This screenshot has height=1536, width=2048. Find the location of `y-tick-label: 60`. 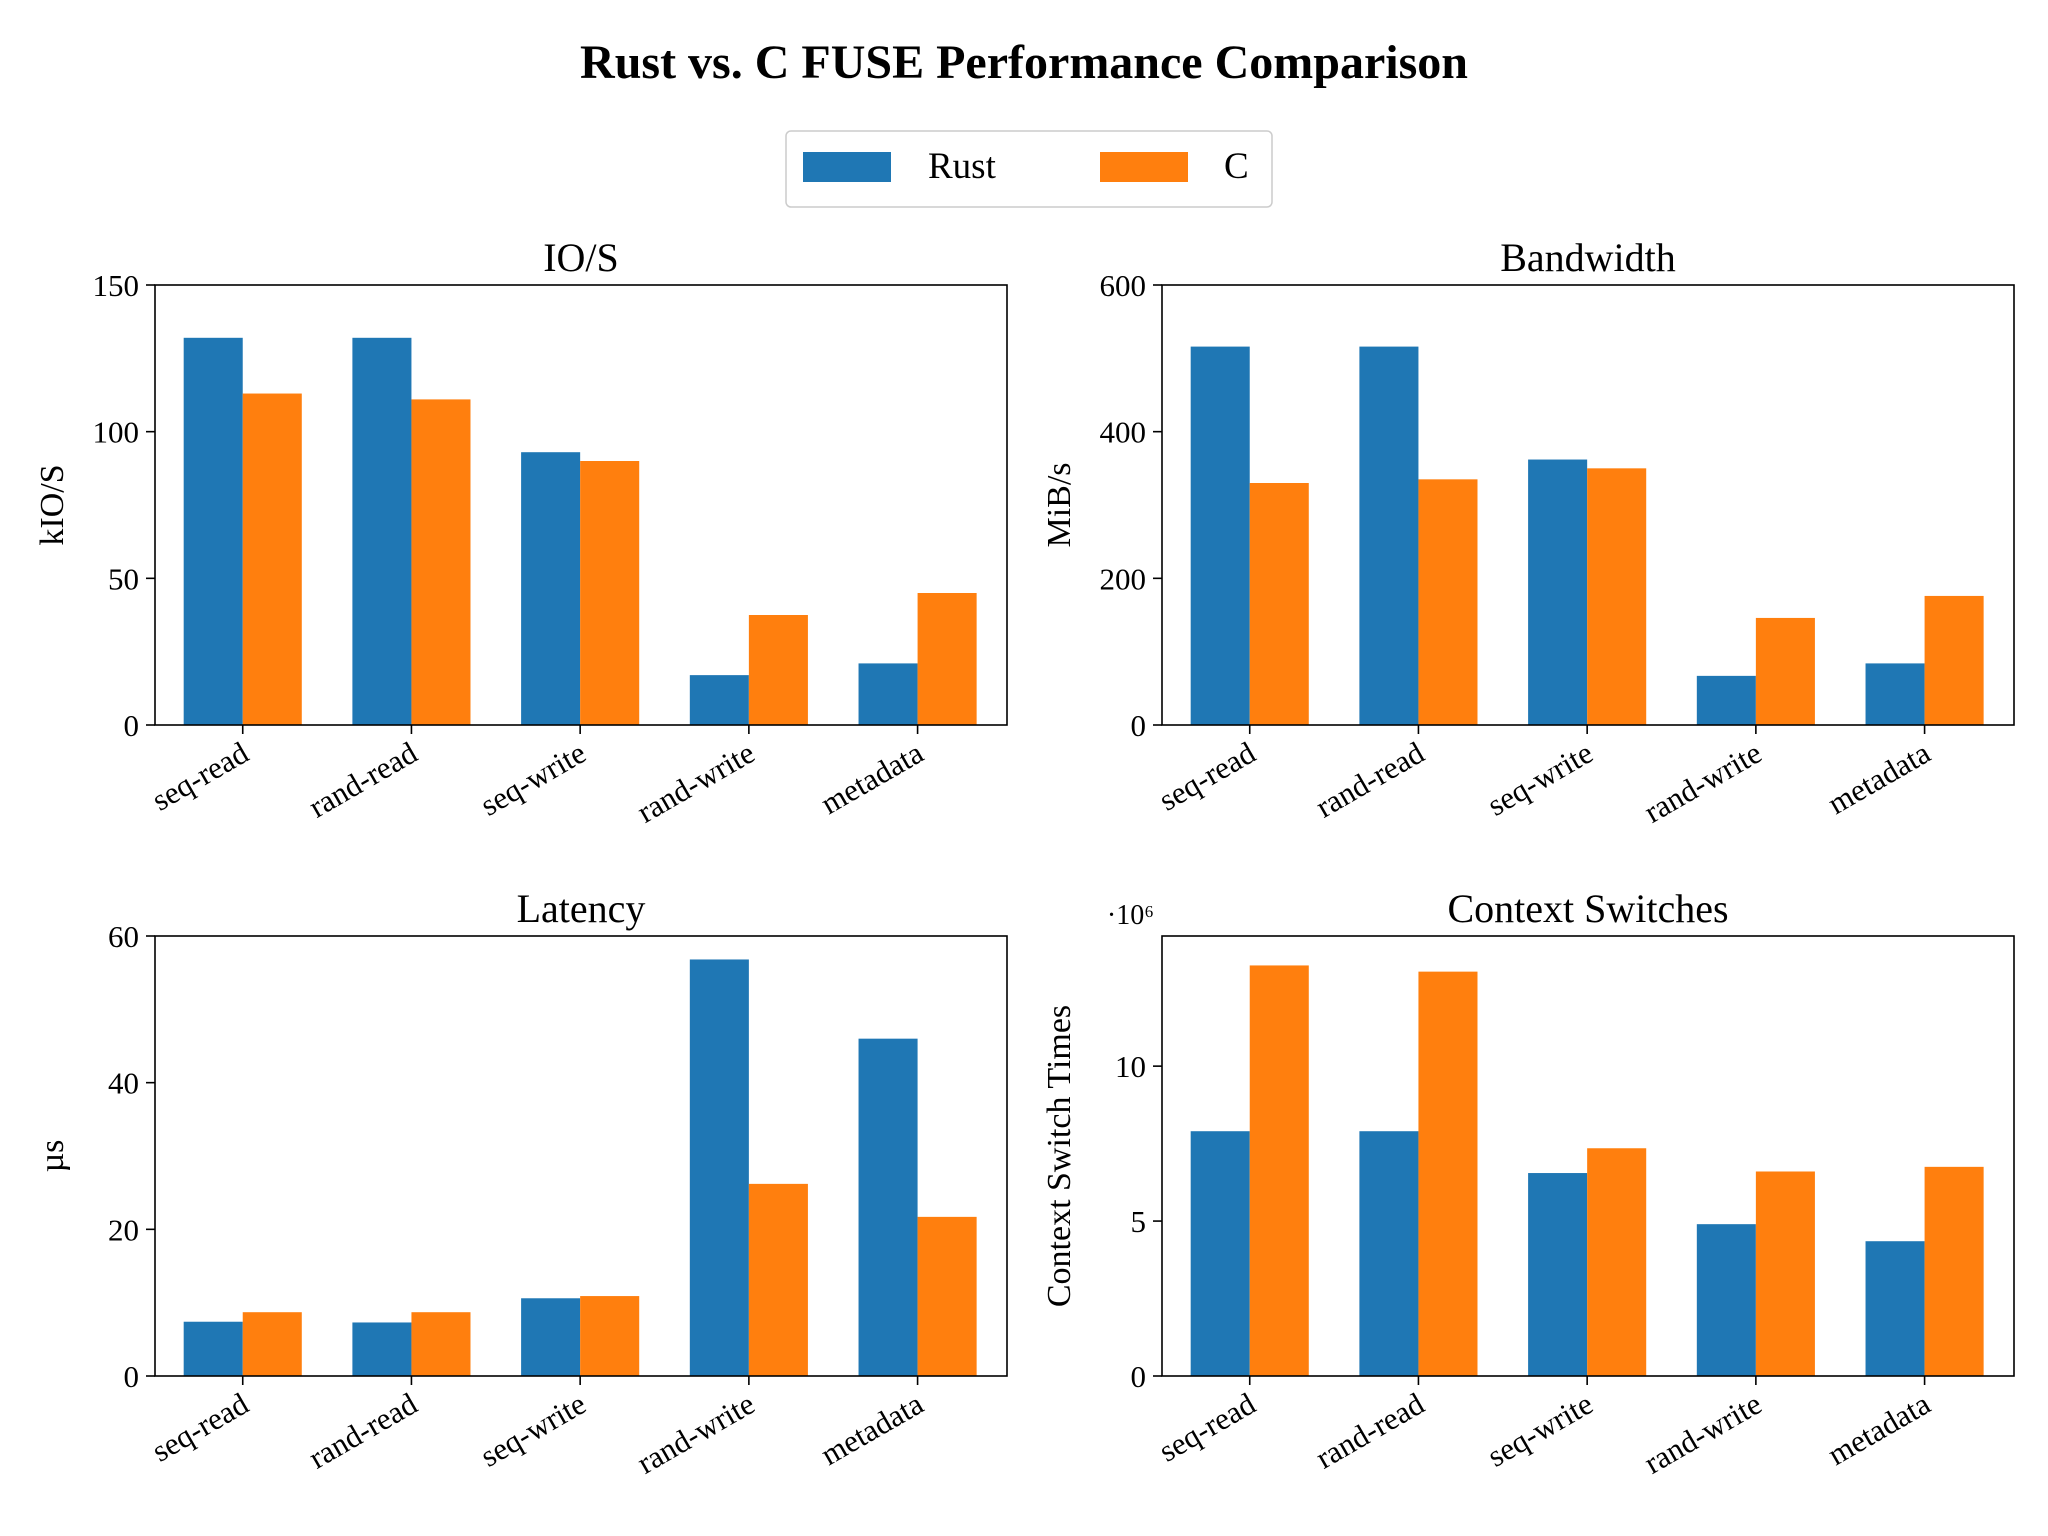

y-tick-label: 60 is located at coordinates (123, 936).